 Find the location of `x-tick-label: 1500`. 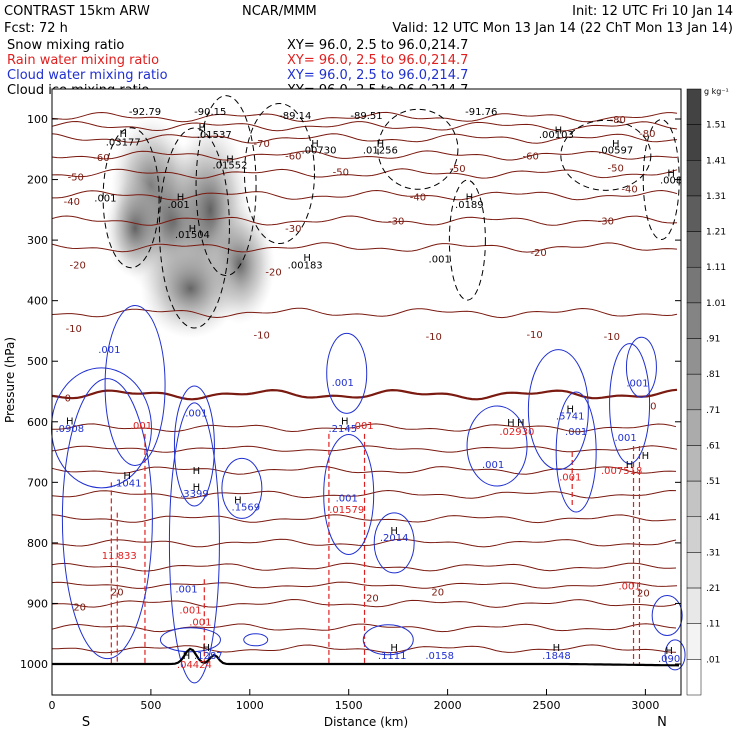

x-tick-label: 1500 is located at coordinates (349, 705).